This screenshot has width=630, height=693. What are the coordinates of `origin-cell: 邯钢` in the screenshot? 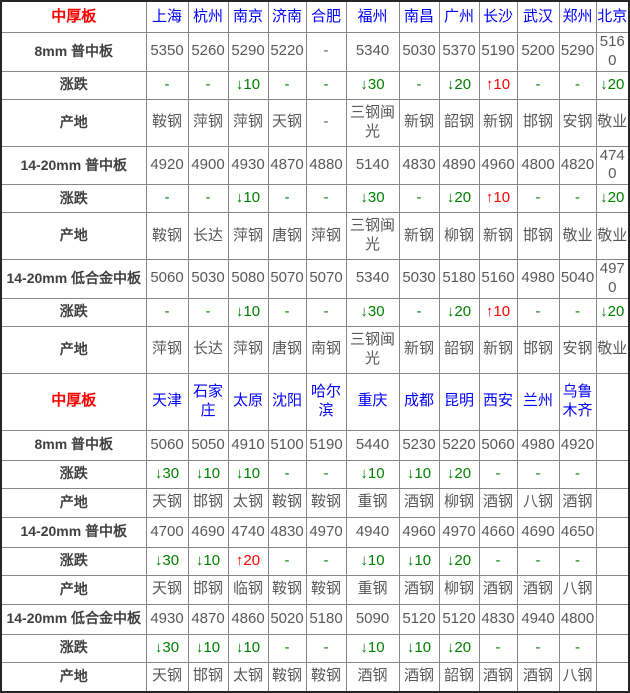 It's located at (208, 676).